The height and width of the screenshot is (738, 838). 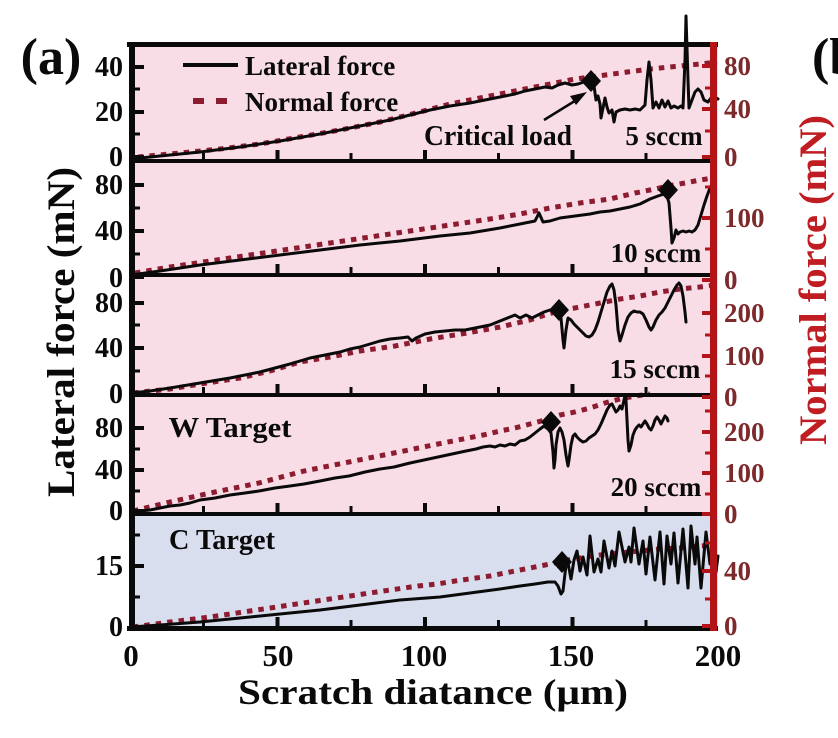 I want to click on svg-text: Critical load, so click(x=498, y=136).